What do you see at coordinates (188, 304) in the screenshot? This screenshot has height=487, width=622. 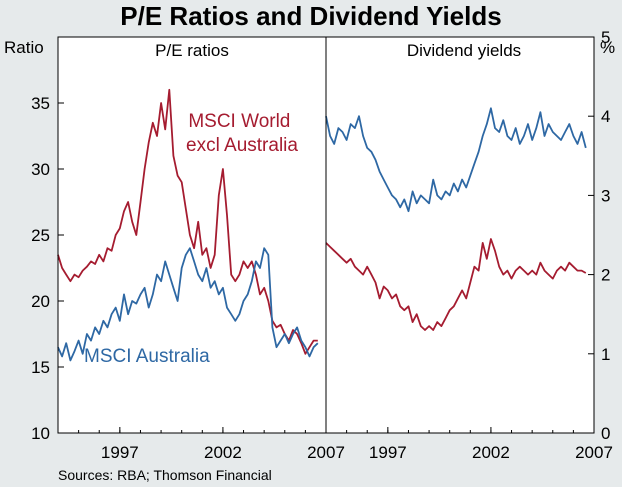 I see `pe-msci-australia-line` at bounding box center [188, 304].